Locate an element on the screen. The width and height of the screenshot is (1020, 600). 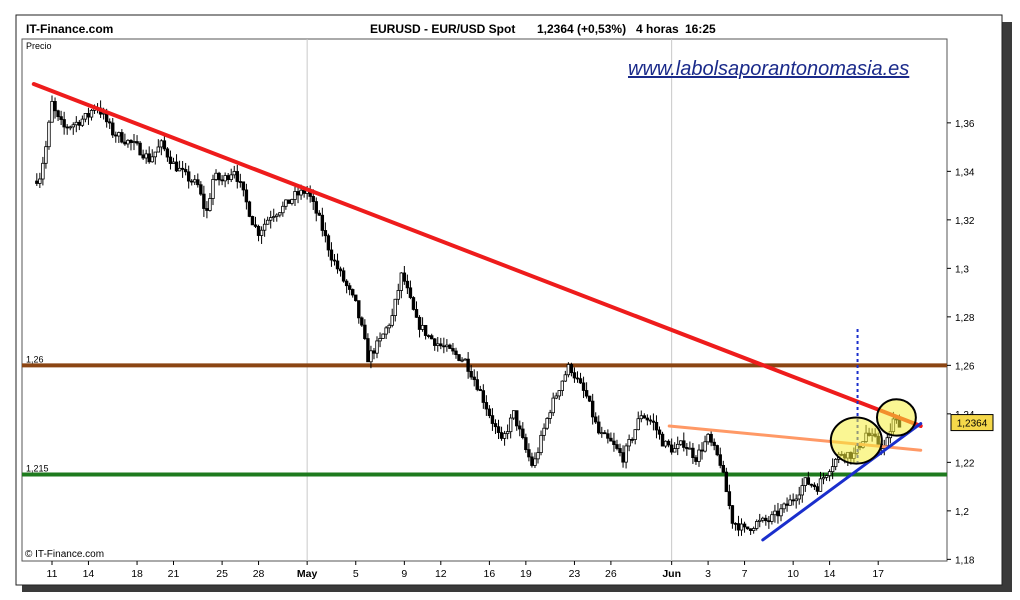
panel-label: Precio is located at coordinates (39, 46).